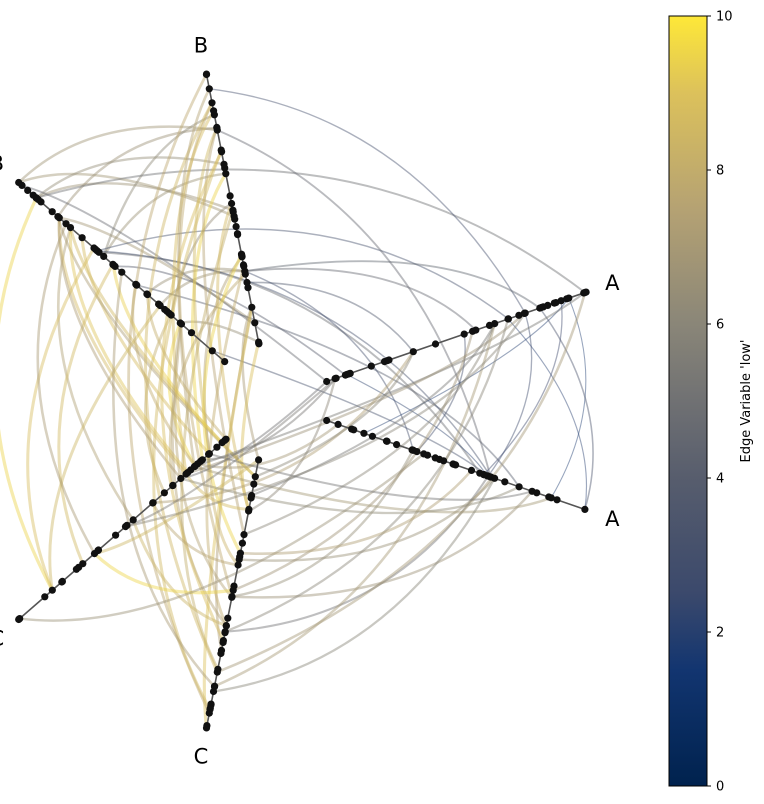 The height and width of the screenshot is (804, 764). Describe the element at coordinates (720, 402) in the screenshot. I see `colorbar-ticks: 0 2 4 6 8 10` at that location.